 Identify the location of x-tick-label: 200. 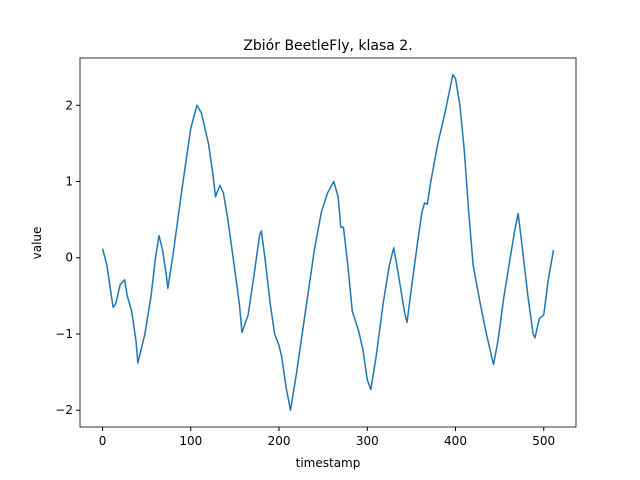
(279, 441).